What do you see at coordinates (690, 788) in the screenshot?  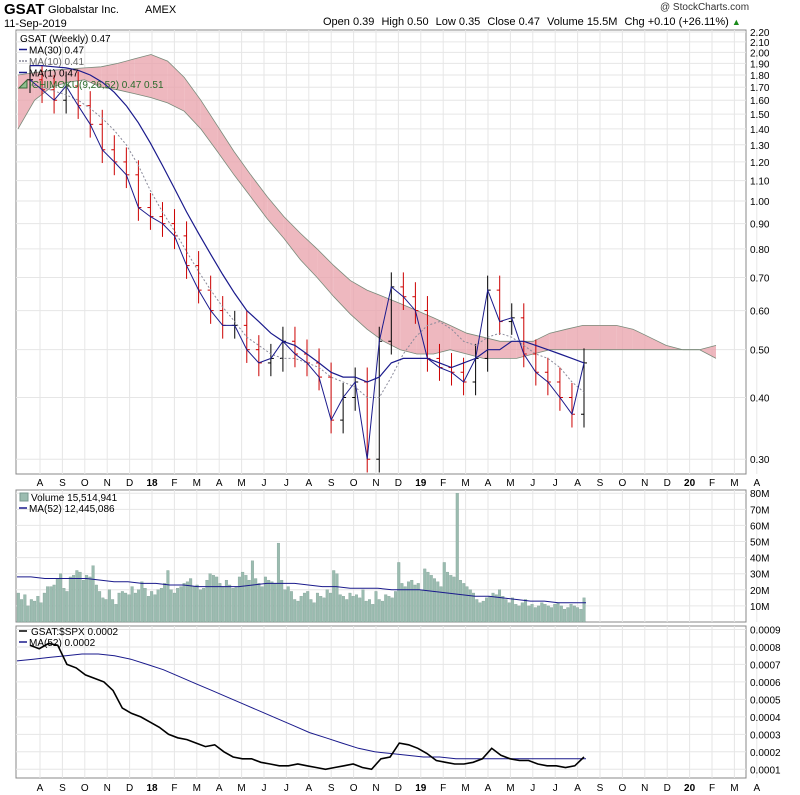 I see `x-axis-label-bottom: 20` at bounding box center [690, 788].